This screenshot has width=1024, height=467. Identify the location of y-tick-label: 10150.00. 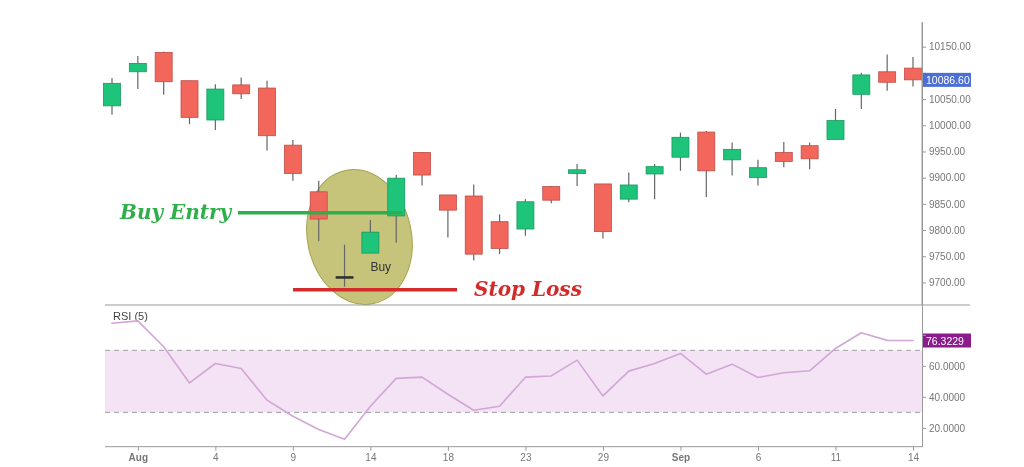
(950, 47).